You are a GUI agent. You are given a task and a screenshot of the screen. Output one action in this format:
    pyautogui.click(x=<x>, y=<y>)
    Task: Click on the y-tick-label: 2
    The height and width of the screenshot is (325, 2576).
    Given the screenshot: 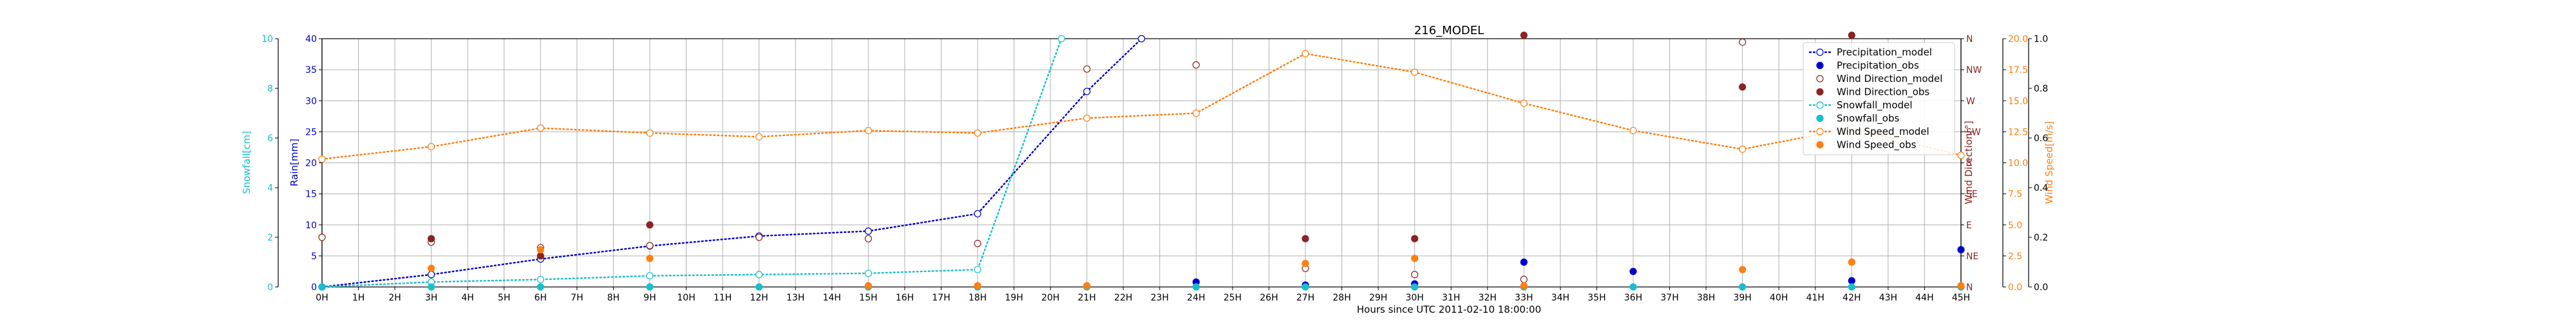 What is the action you would take?
    pyautogui.click(x=270, y=238)
    